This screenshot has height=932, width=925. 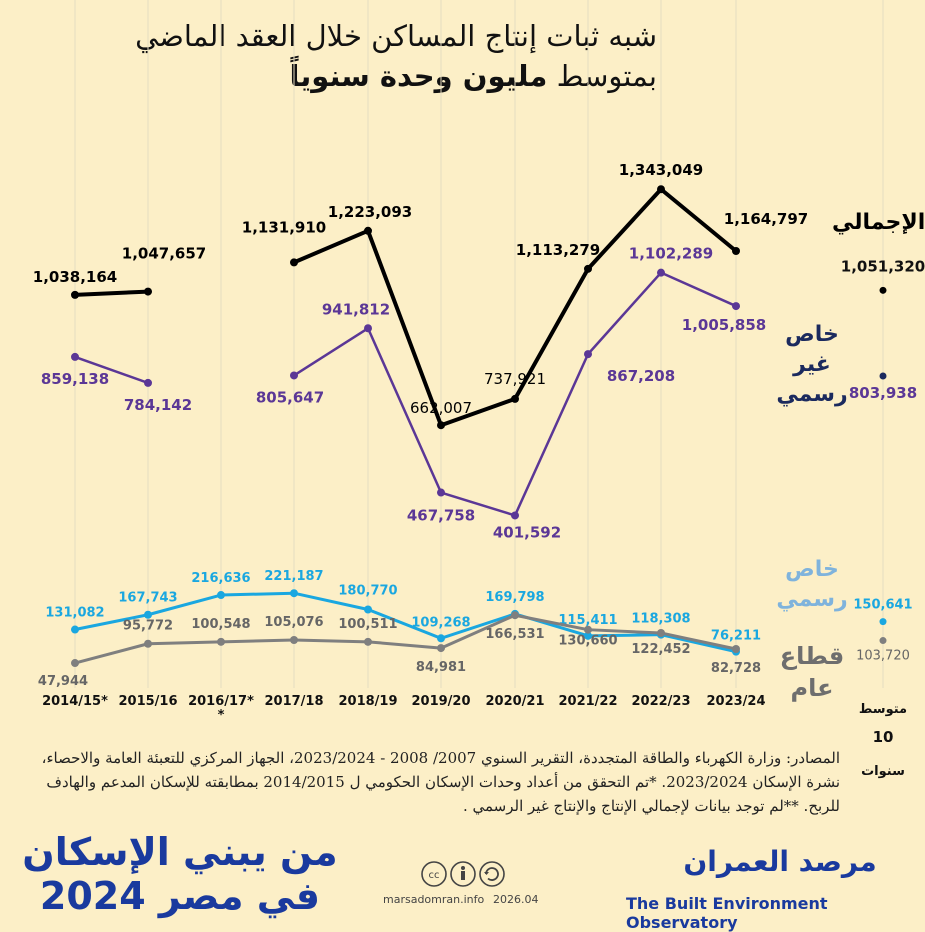 I want to click on creative-commons-icon: cc, so click(x=463, y=874).